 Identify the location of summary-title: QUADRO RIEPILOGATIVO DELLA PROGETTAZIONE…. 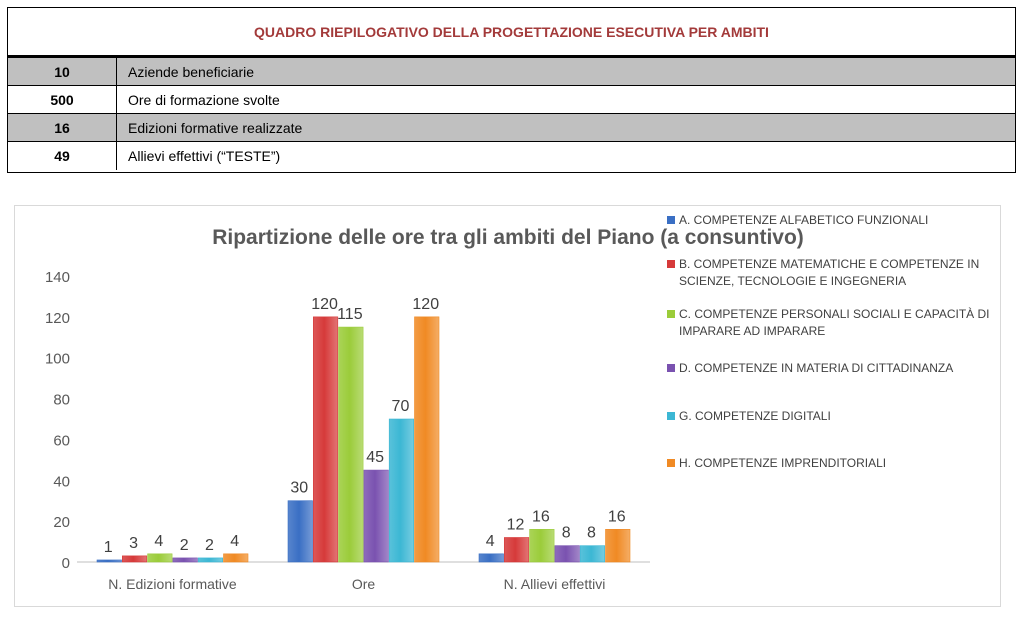
(511, 31).